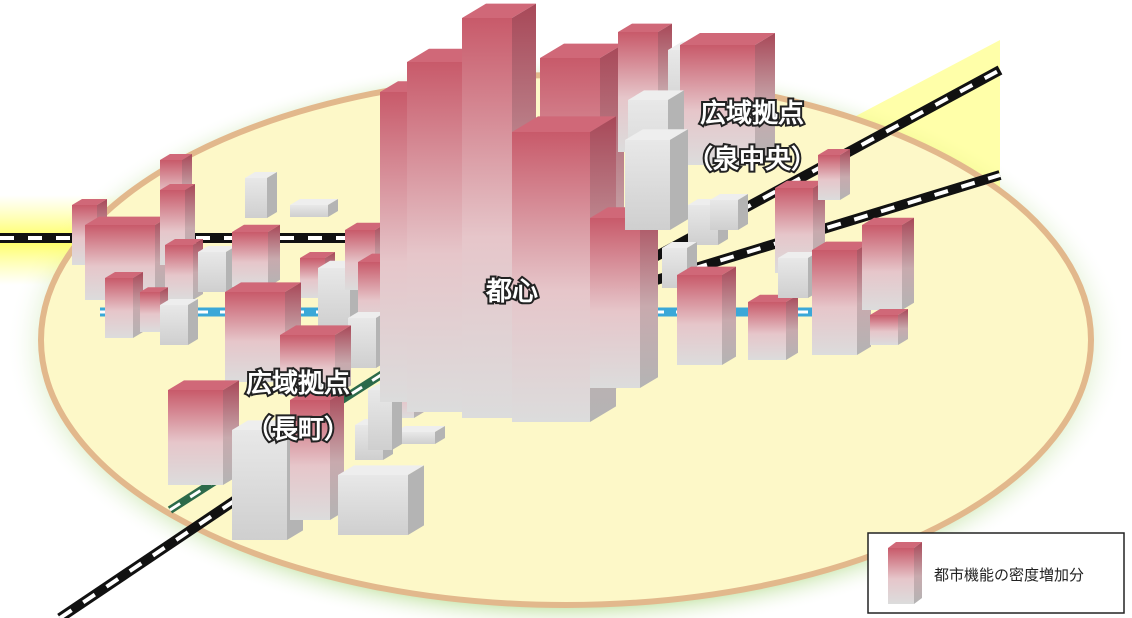 The width and height of the screenshot is (1132, 618). What do you see at coordinates (1009, 575) in the screenshot?
I see `legend-text: 都市機能の密度増加分` at bounding box center [1009, 575].